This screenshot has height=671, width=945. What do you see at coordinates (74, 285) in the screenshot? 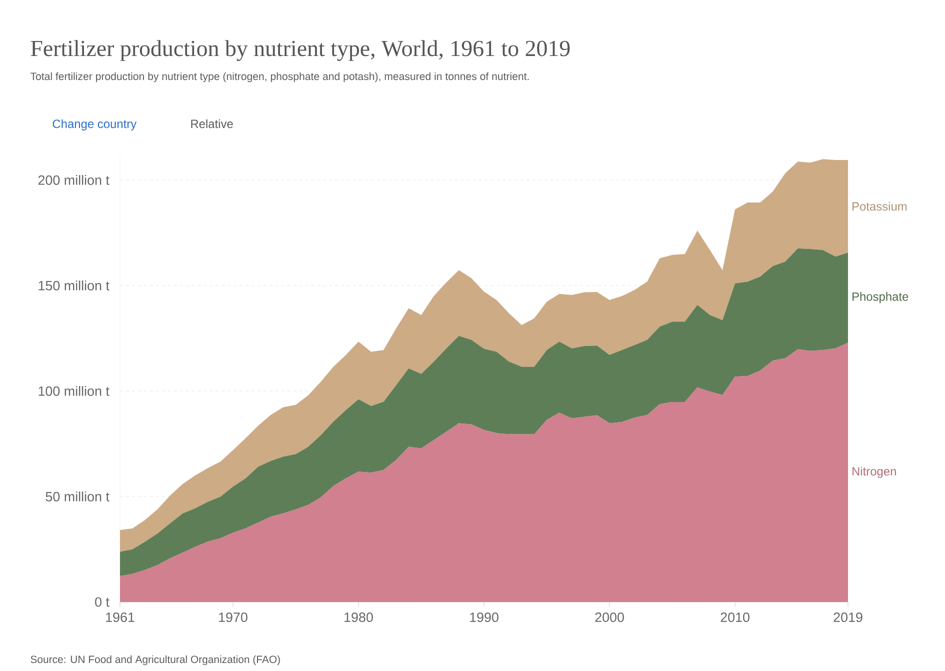
I see `y-tick-label: 150 million t` at bounding box center [74, 285].